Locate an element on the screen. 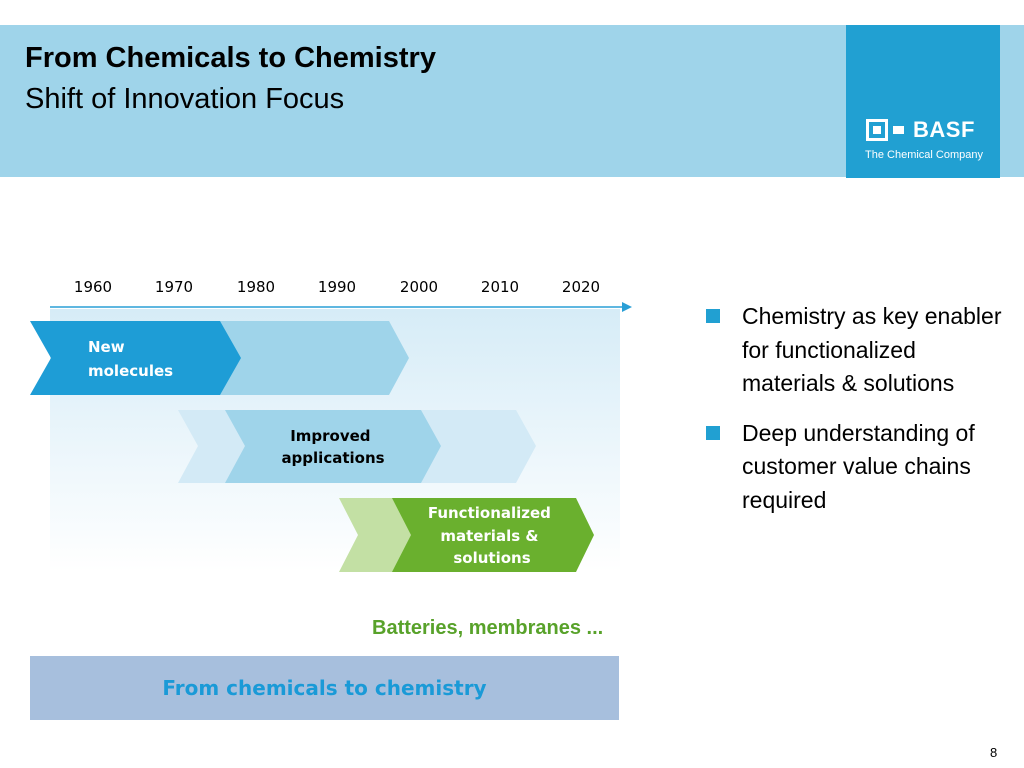 This screenshot has width=1024, height=768. phase-label: Functionalized materials & solutions is located at coordinates (492, 535).